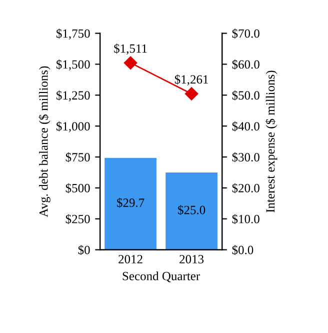  Describe the element at coordinates (192, 210) in the screenshot. I see `data-label: $25.0` at that location.